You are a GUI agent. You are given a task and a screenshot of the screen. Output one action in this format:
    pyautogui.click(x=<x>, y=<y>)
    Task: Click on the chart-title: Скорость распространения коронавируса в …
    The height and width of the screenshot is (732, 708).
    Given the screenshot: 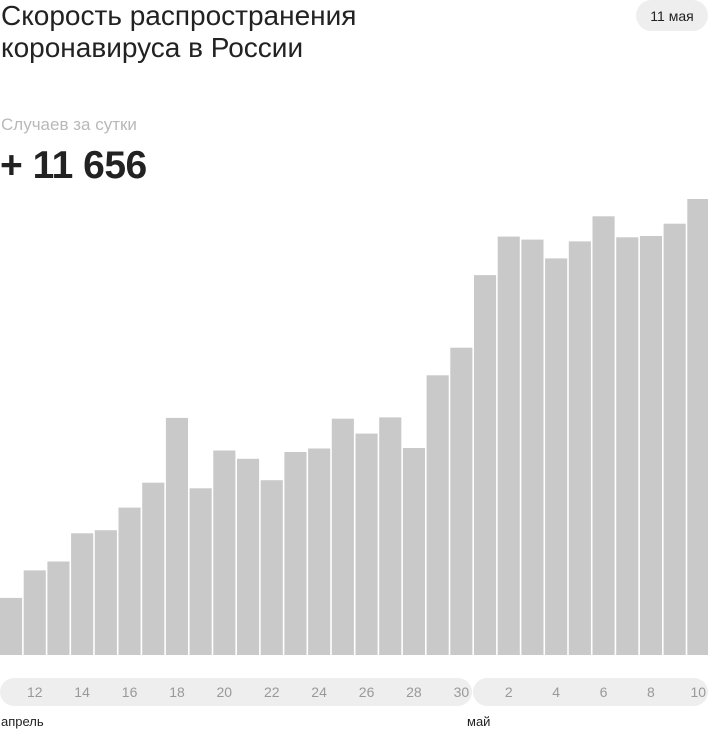 What is the action you would take?
    pyautogui.click(x=281, y=32)
    